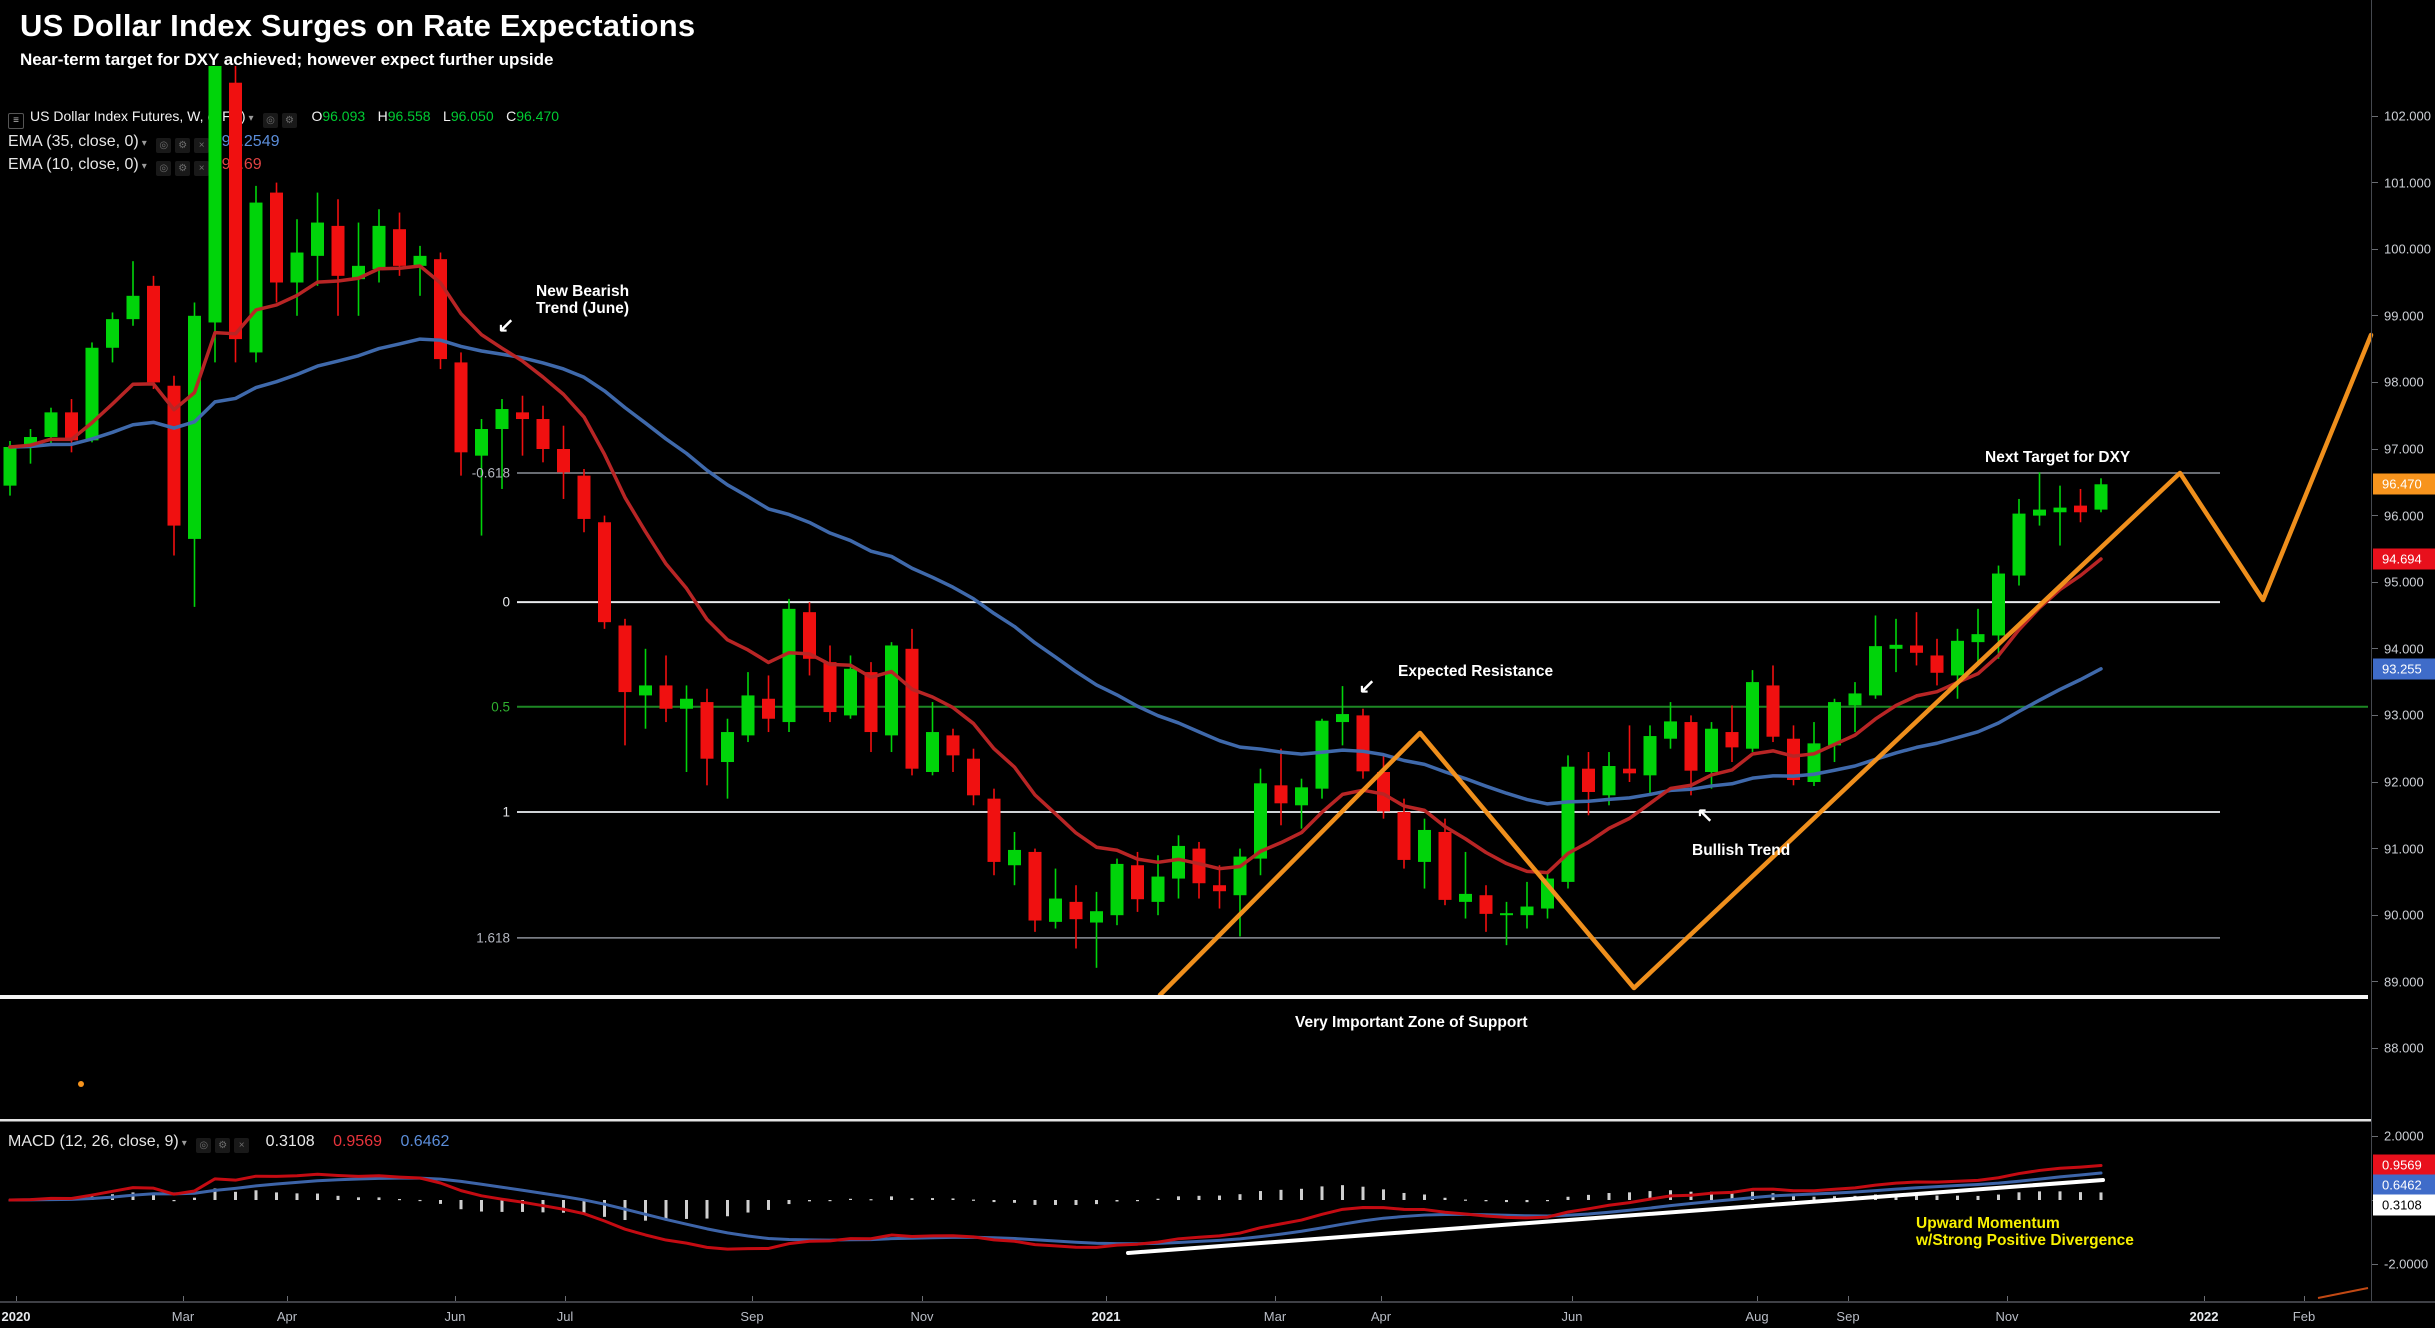  What do you see at coordinates (1184, 997) in the screenshot?
I see `support-zone-line` at bounding box center [1184, 997].